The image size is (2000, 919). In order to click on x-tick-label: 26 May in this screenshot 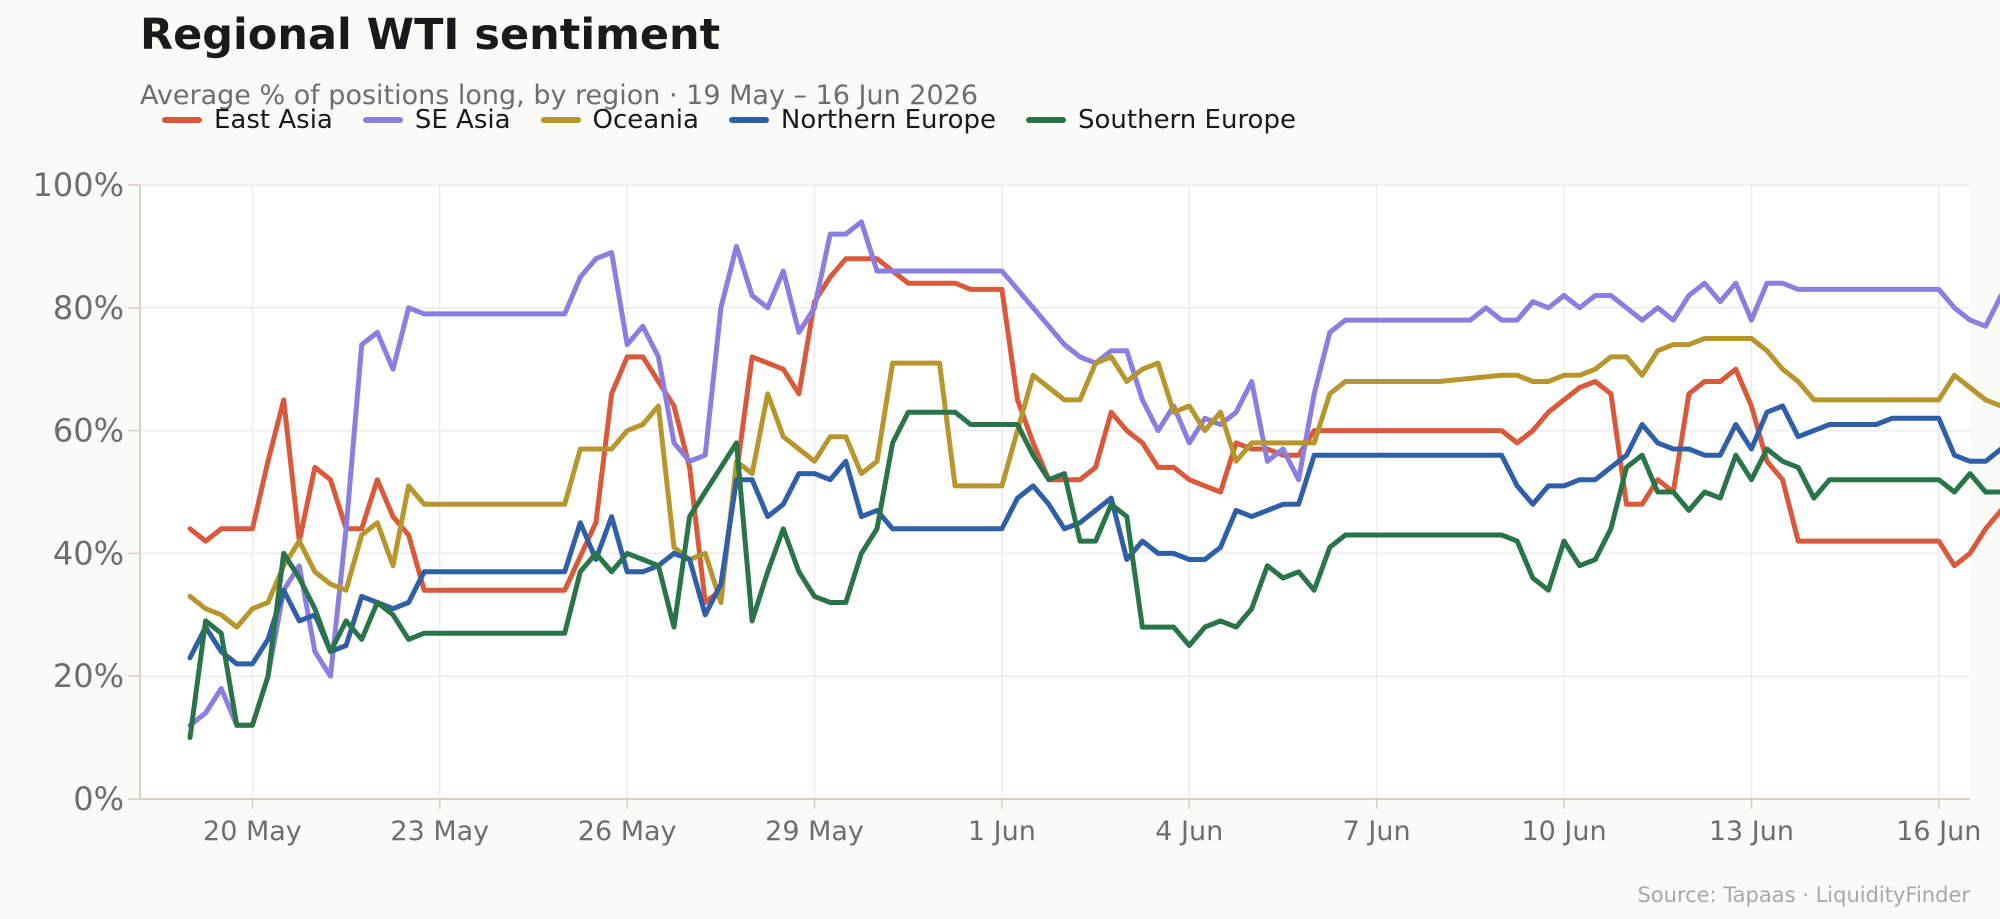, I will do `click(627, 831)`.